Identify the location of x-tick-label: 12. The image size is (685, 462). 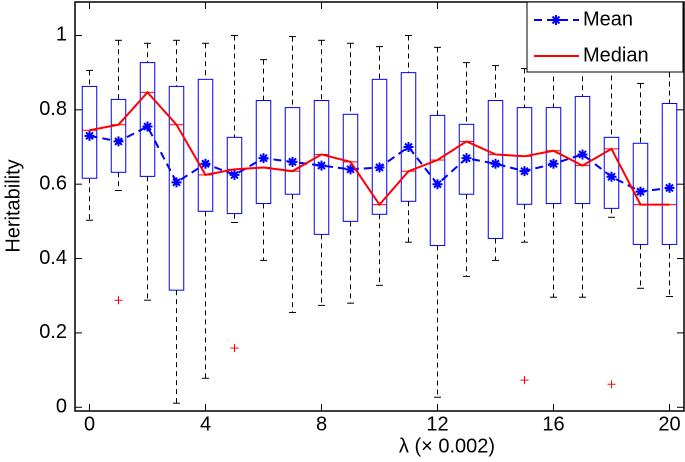
(437, 424).